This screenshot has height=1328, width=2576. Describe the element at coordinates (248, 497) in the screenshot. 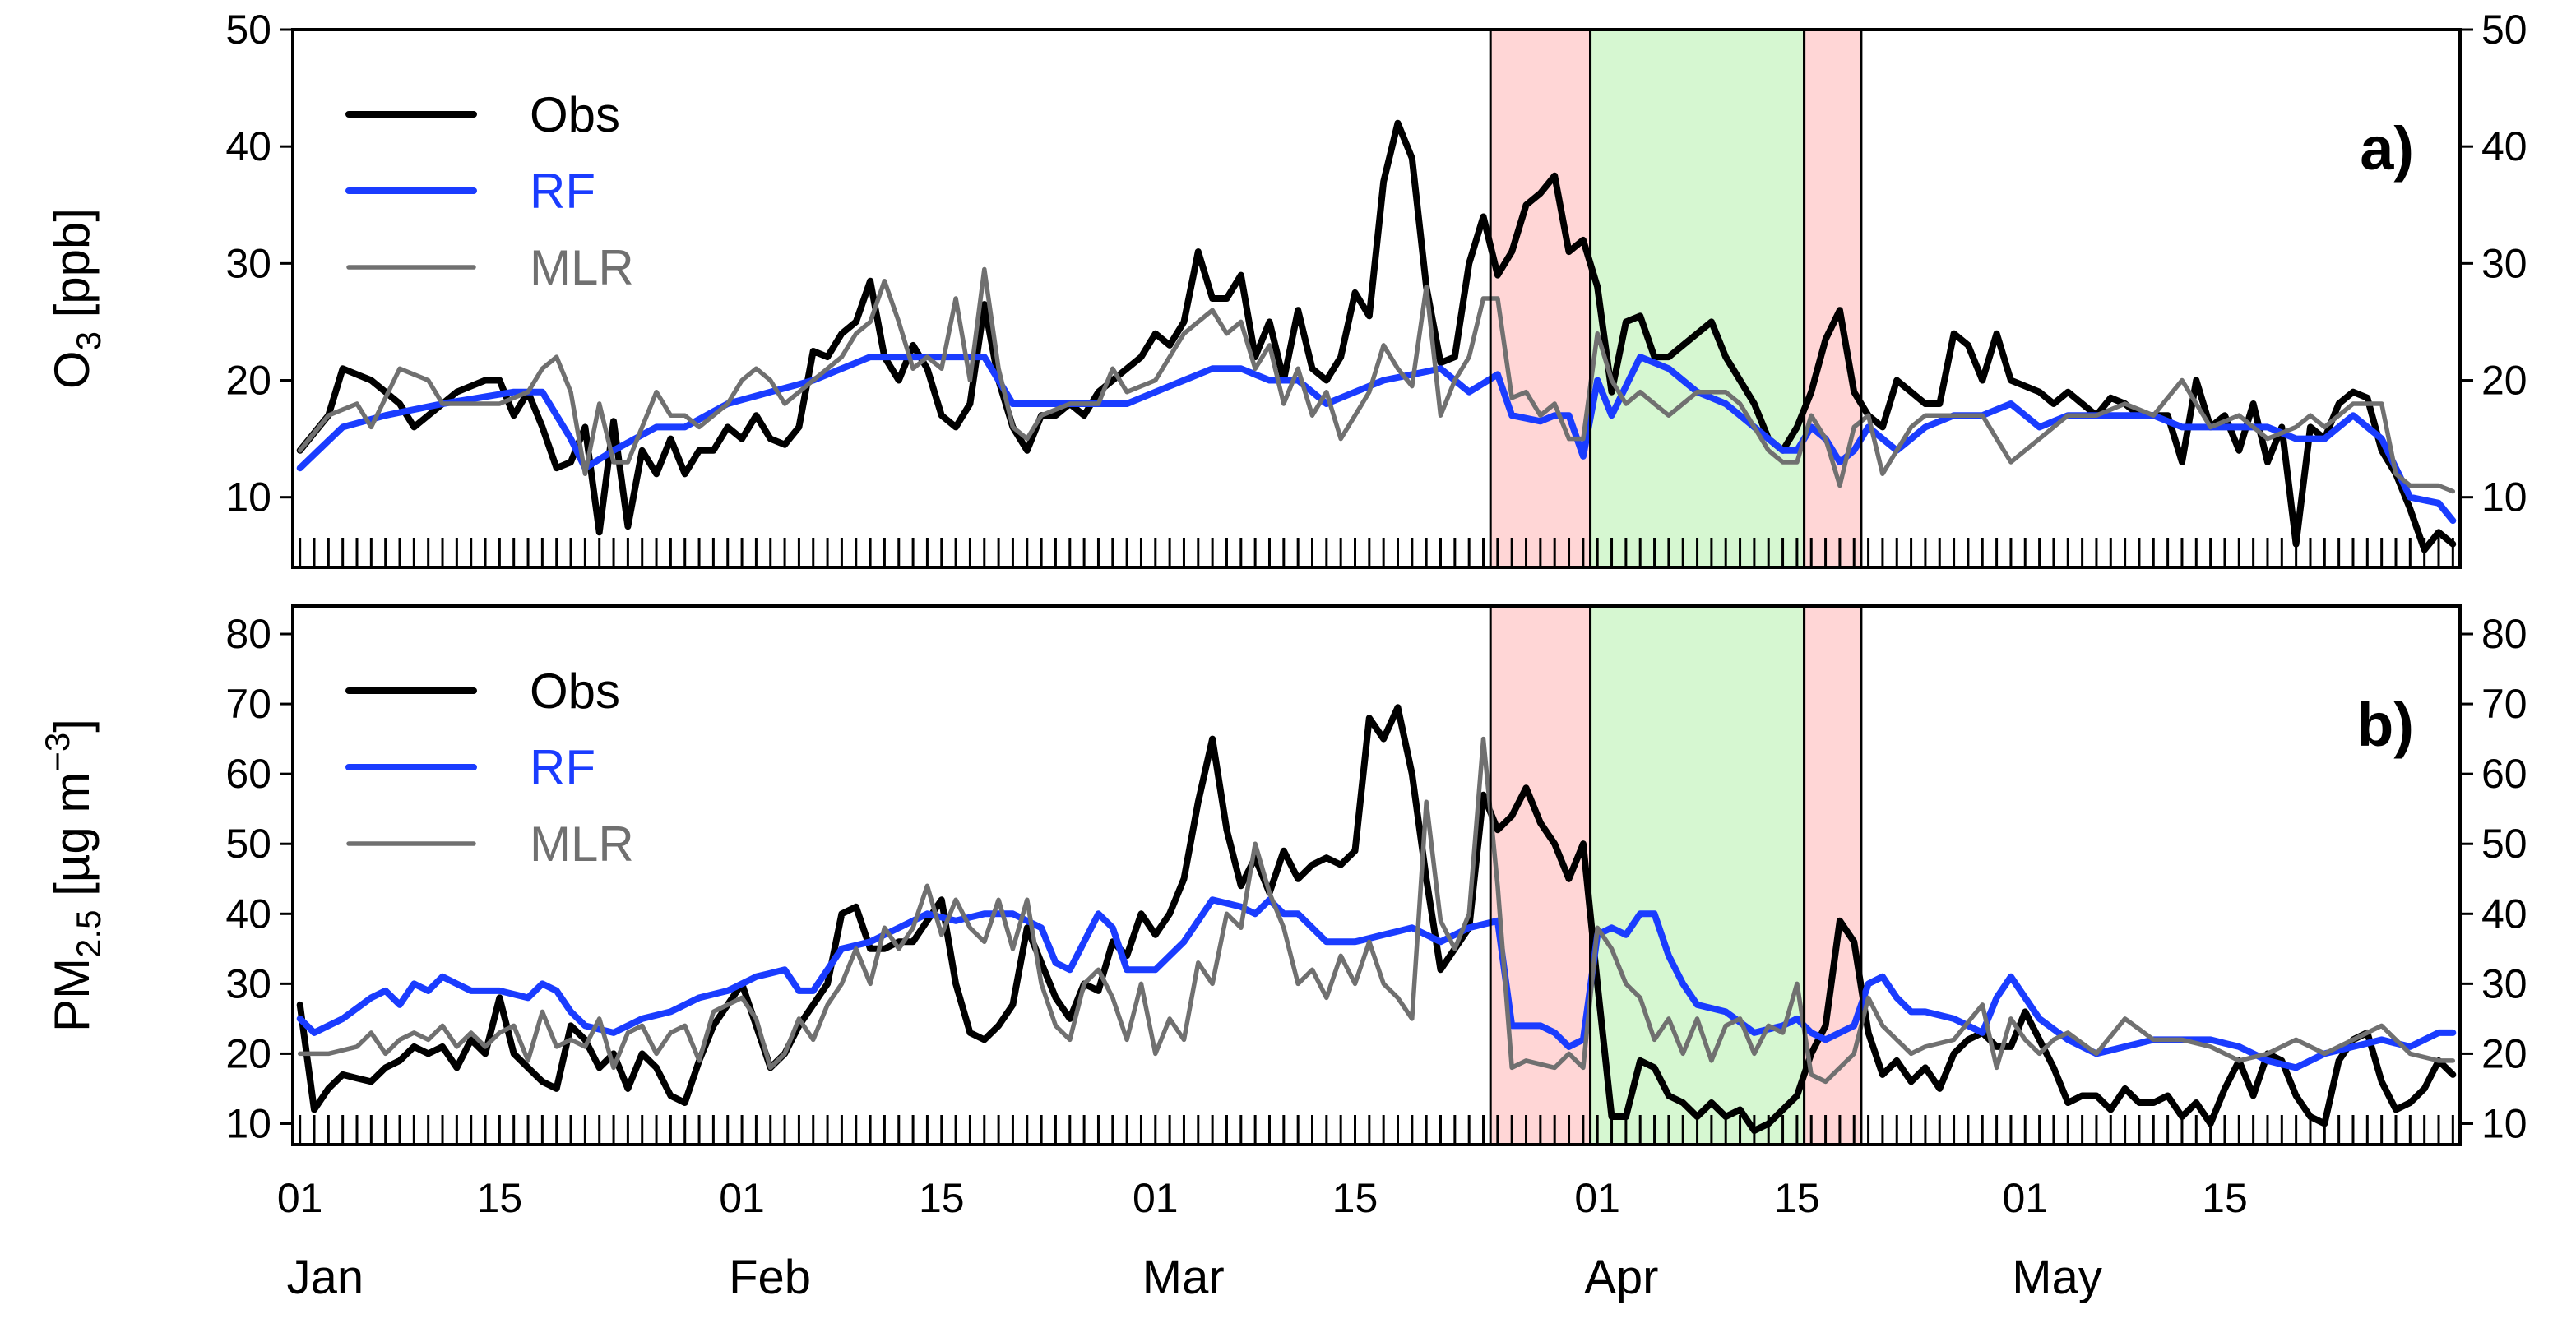

I see `ytick-label-left-a: 10` at that location.